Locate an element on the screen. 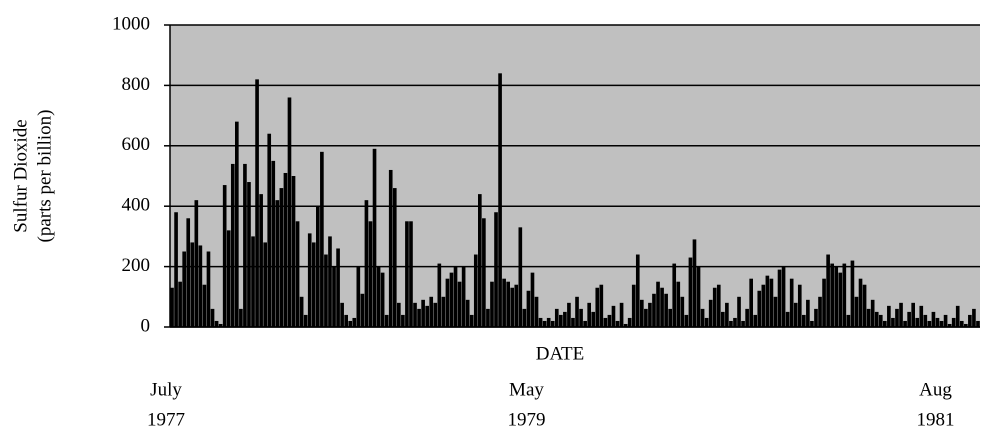  y-tick-label: 600 is located at coordinates (136, 144).